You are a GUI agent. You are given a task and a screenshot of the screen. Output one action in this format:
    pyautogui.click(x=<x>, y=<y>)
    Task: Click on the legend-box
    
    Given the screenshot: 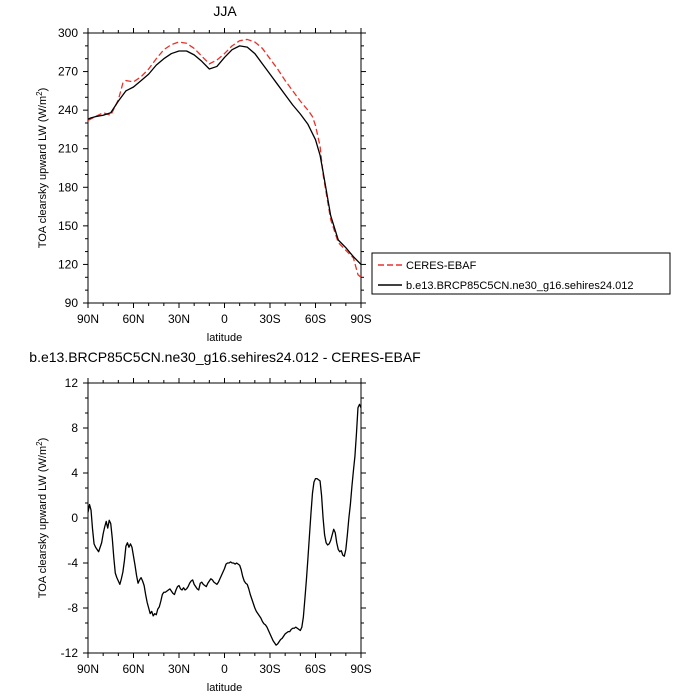 What is the action you would take?
    pyautogui.click(x=521, y=273)
    